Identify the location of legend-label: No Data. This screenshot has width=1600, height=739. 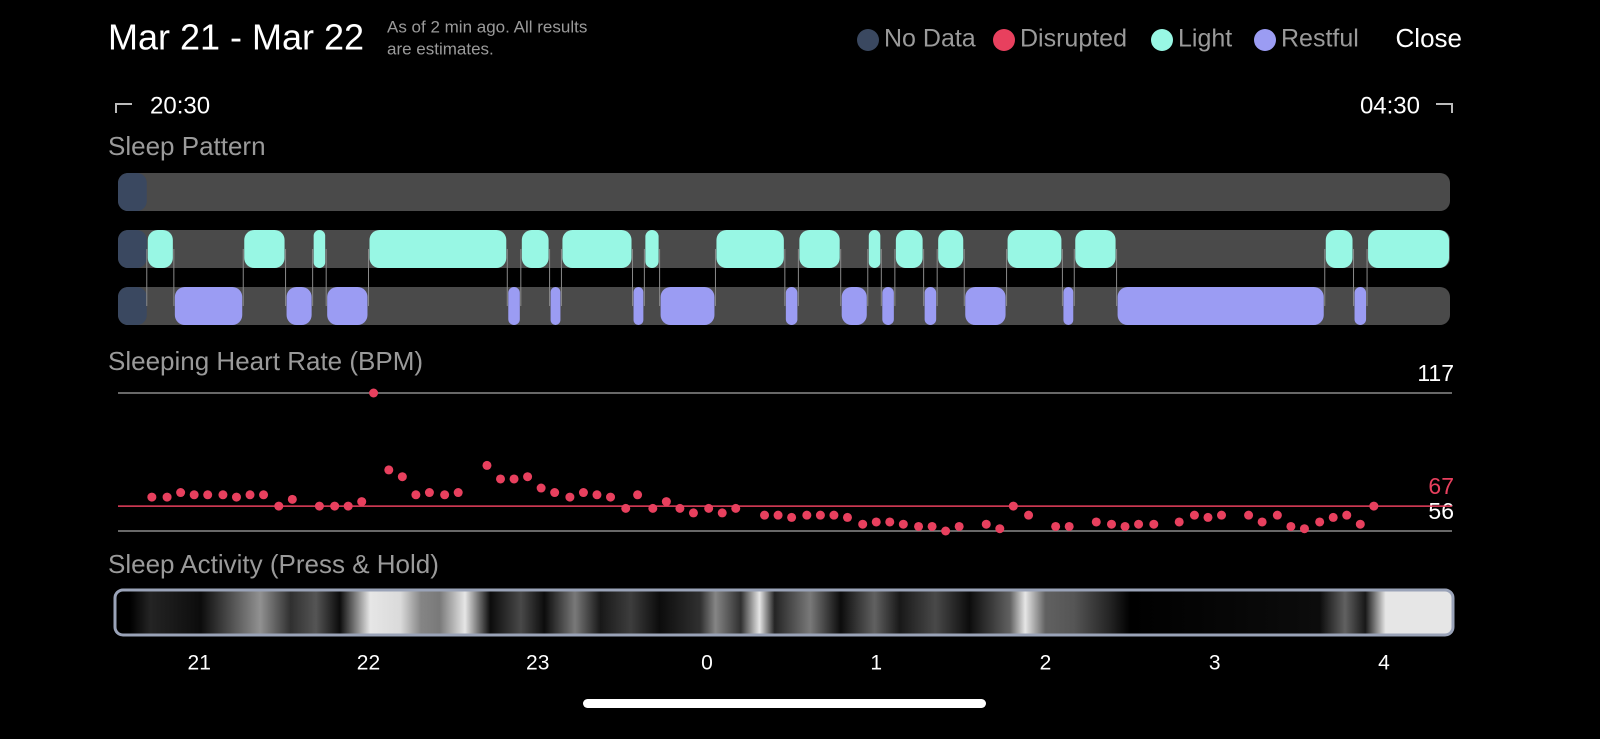
(930, 39).